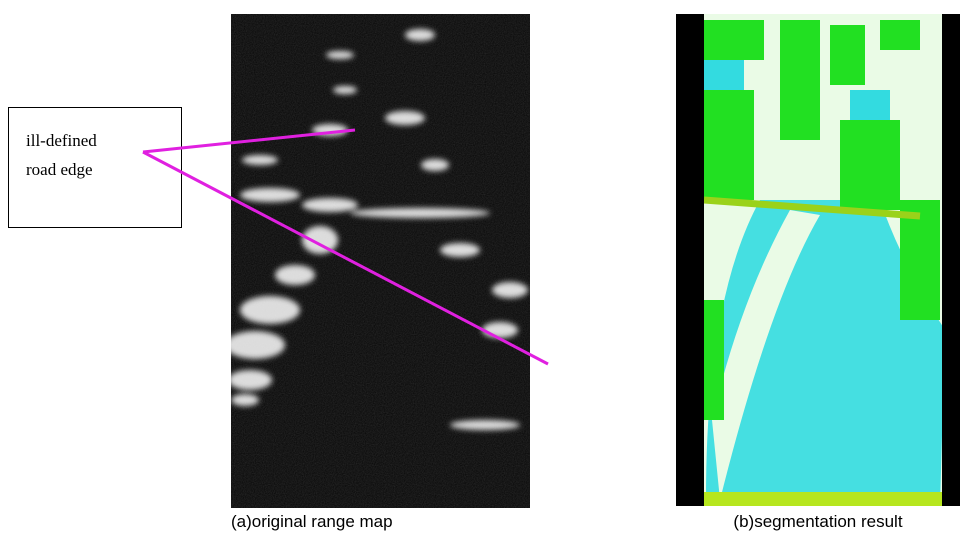  What do you see at coordinates (59, 169) in the screenshot?
I see `annotation-line: road edge` at bounding box center [59, 169].